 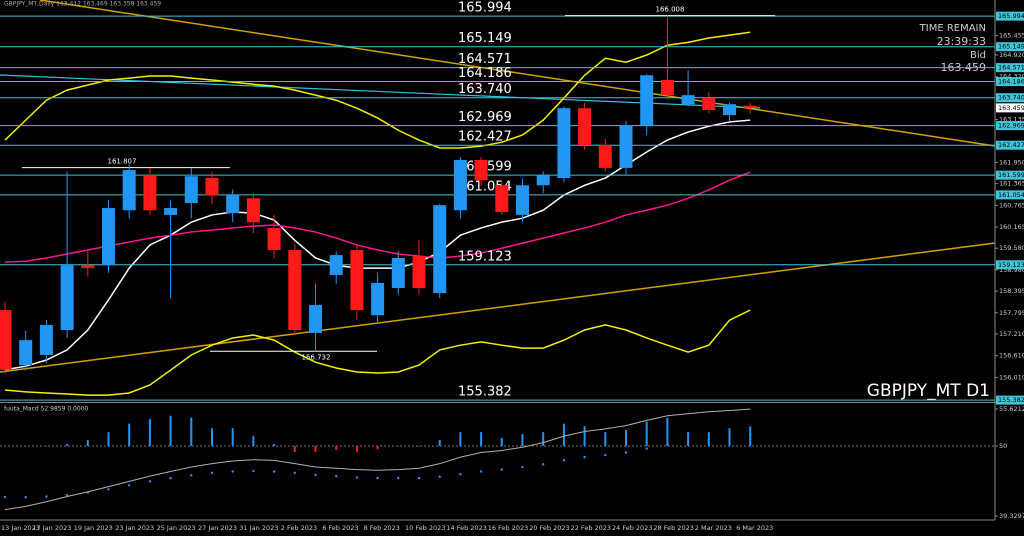 I want to click on trend-channel, so click(x=380, y=91).